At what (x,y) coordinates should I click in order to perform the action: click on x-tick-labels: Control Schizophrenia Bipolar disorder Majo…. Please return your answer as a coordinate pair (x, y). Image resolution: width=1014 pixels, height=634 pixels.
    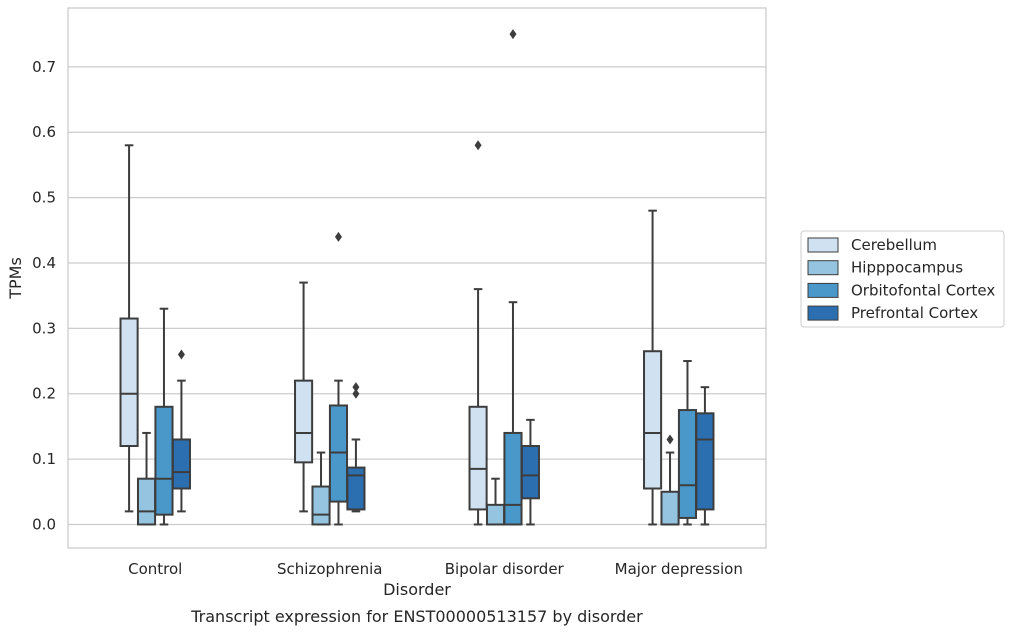
    Looking at the image, I should click on (435, 569).